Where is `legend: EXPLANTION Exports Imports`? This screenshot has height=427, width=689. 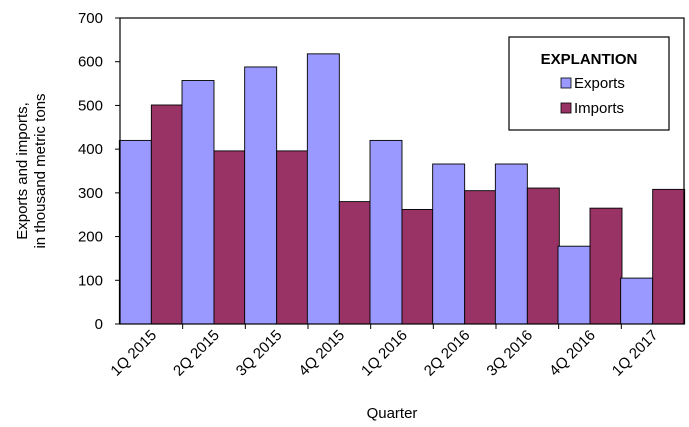
legend: EXPLANTION Exports Imports is located at coordinates (589, 83).